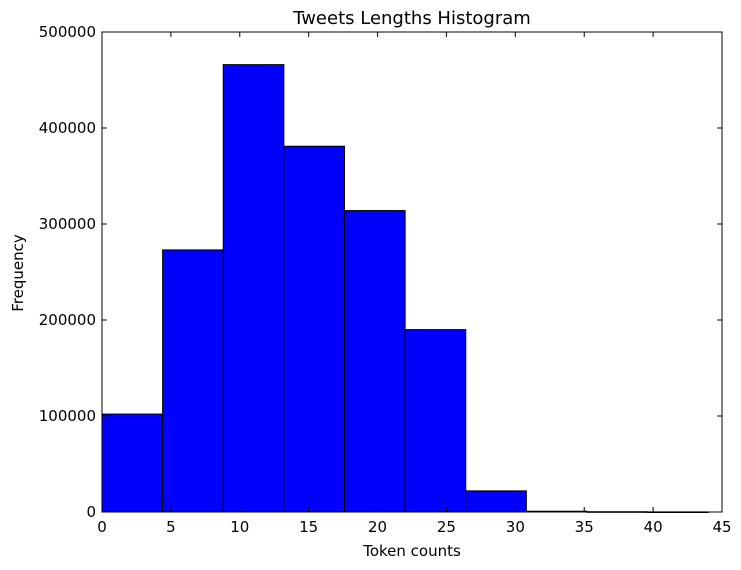 Image resolution: width=741 pixels, height=570 pixels. What do you see at coordinates (239, 527) in the screenshot?
I see `x-tick-label-2: 10` at bounding box center [239, 527].